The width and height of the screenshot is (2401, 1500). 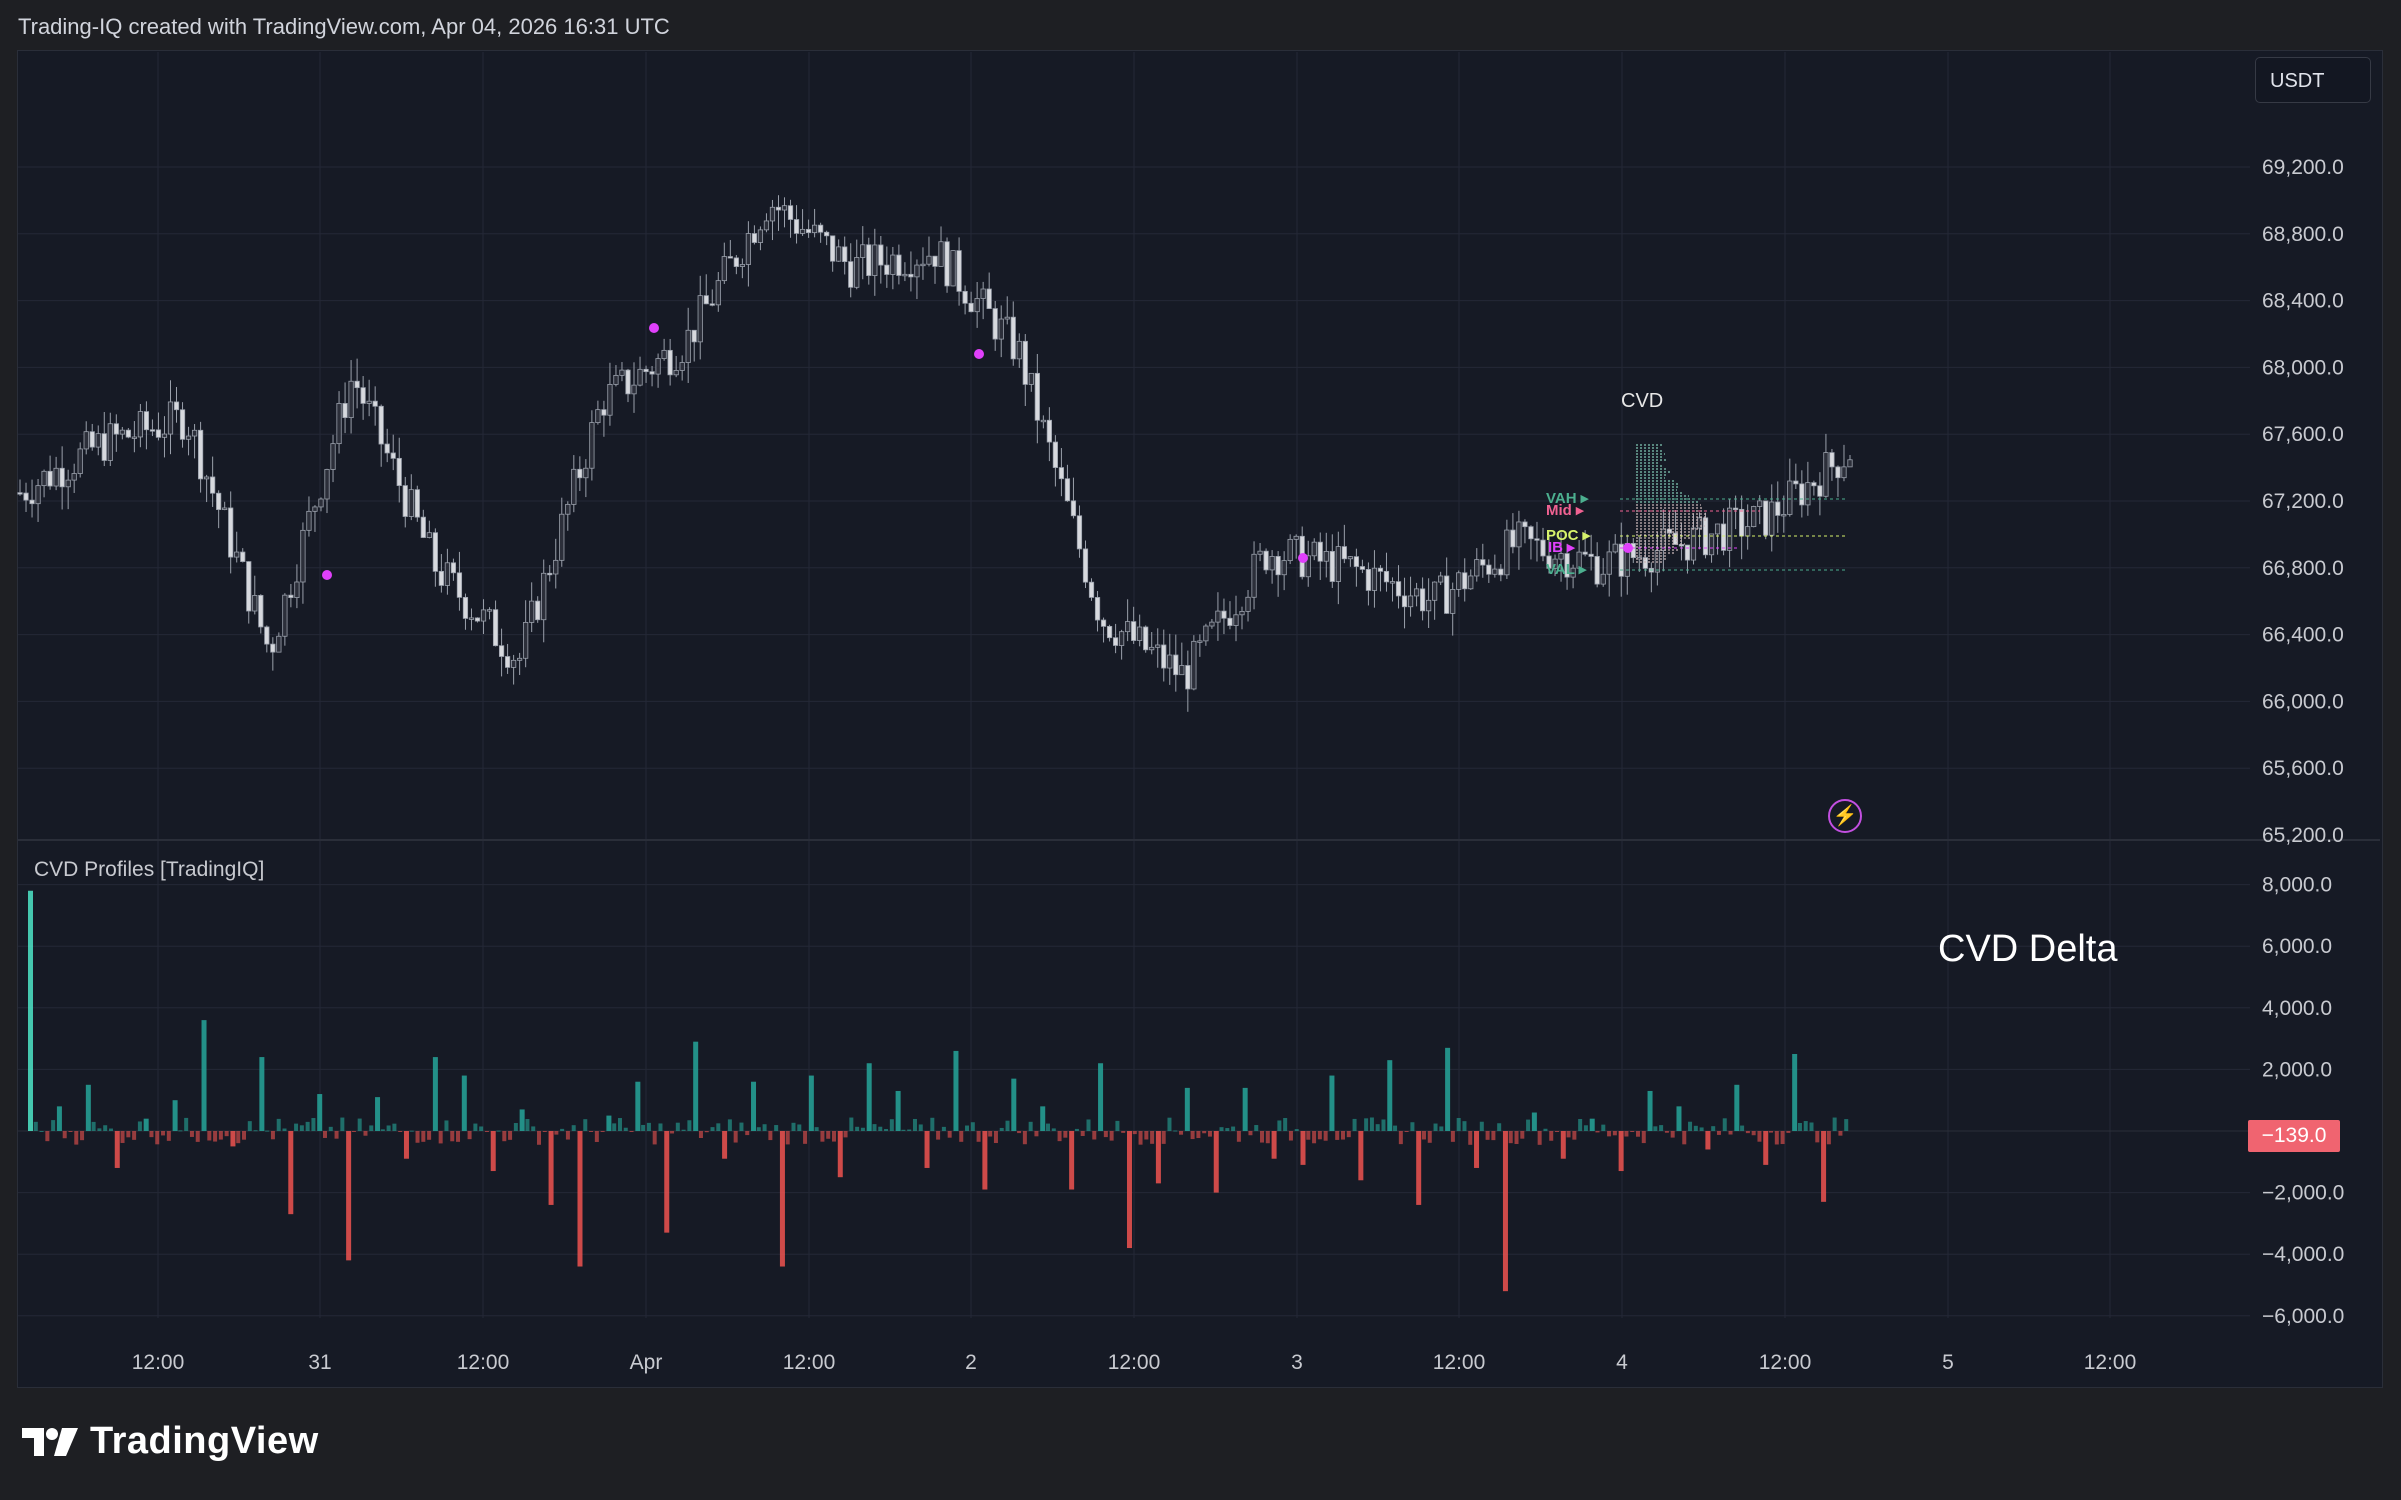 I want to click on tradingview-logo: TradingView, so click(x=170, y=1441).